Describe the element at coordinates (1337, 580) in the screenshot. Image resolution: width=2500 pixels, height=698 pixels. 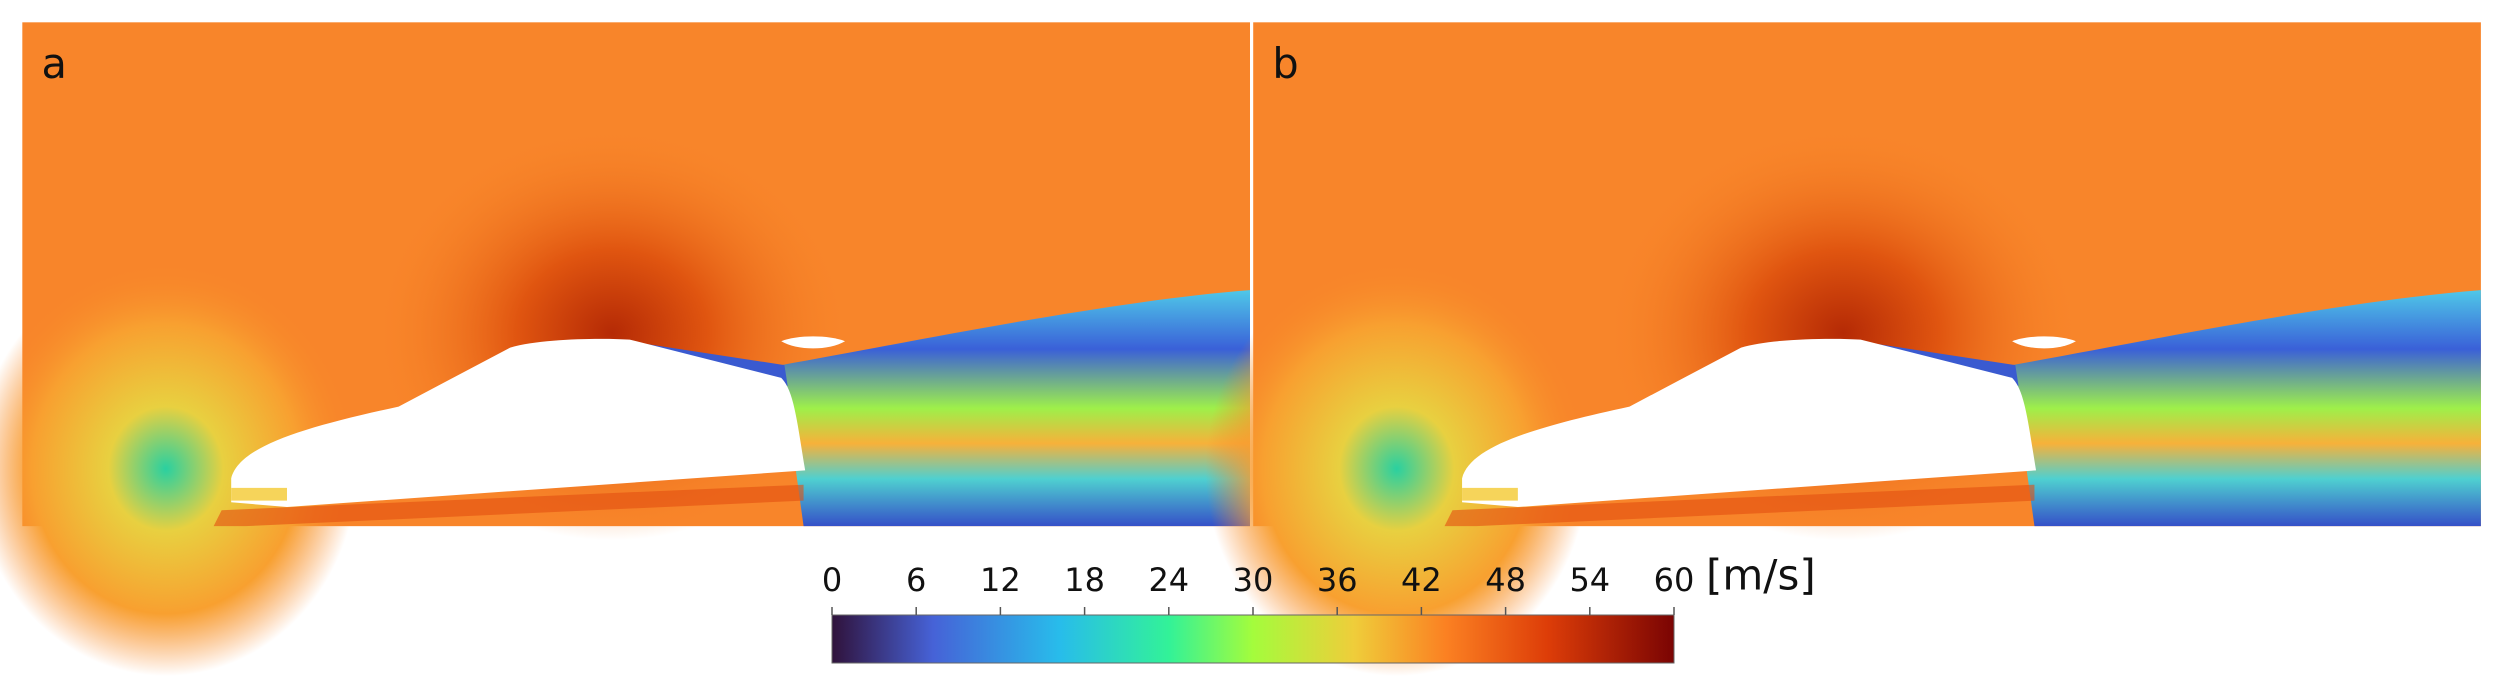
I see `tick-label: 36` at that location.